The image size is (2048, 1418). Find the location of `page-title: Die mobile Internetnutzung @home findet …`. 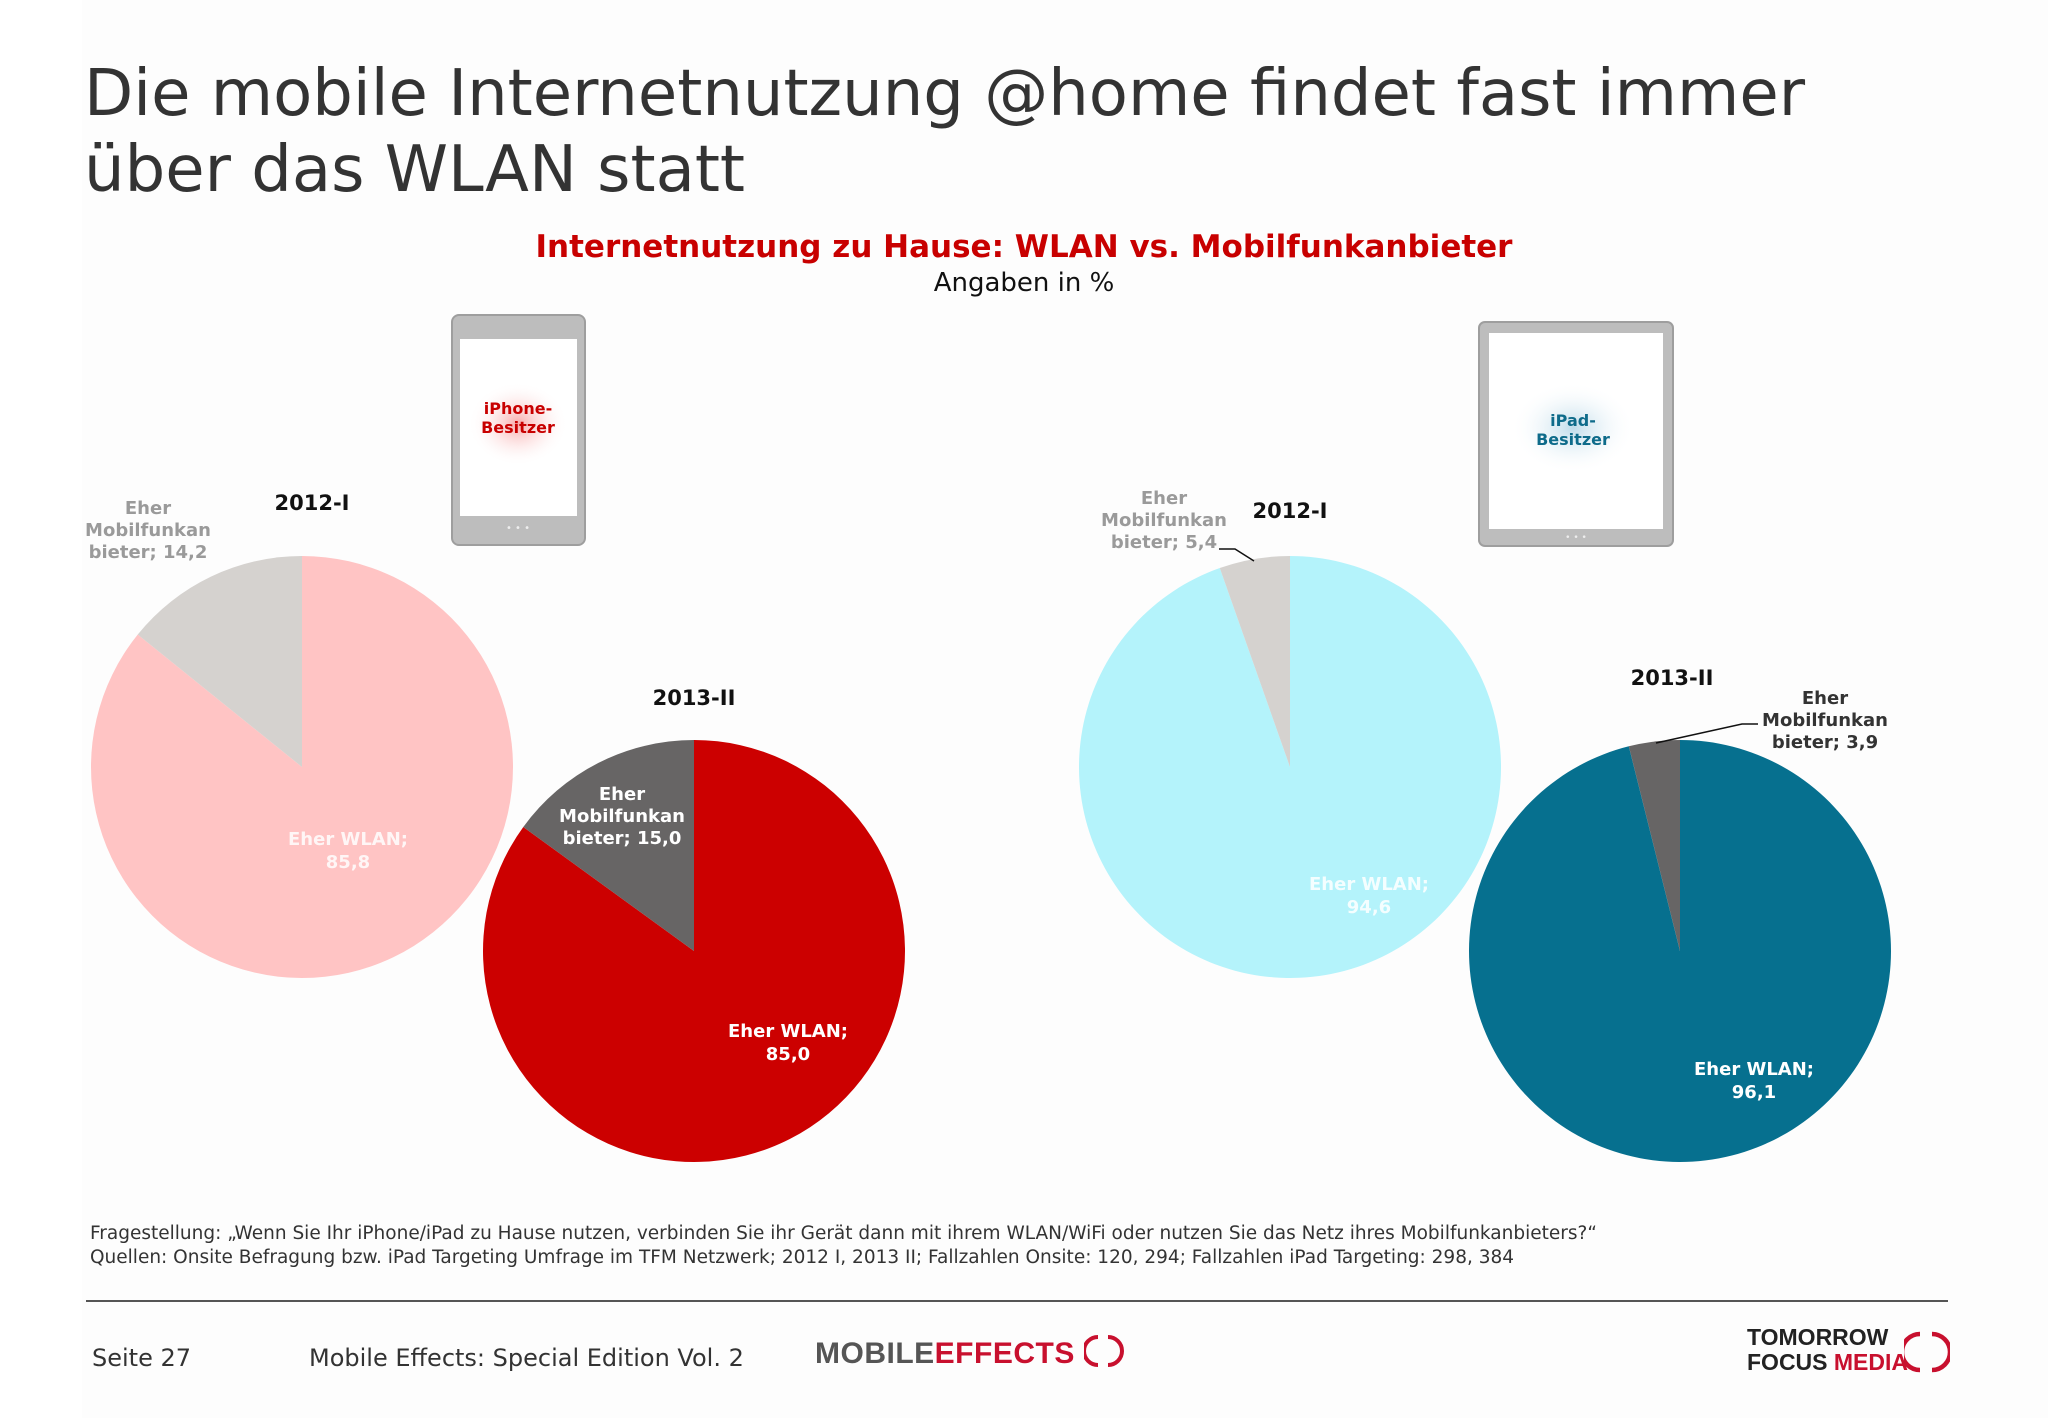

page-title: Die mobile Internetnutzung @home findet … is located at coordinates (1034, 132).